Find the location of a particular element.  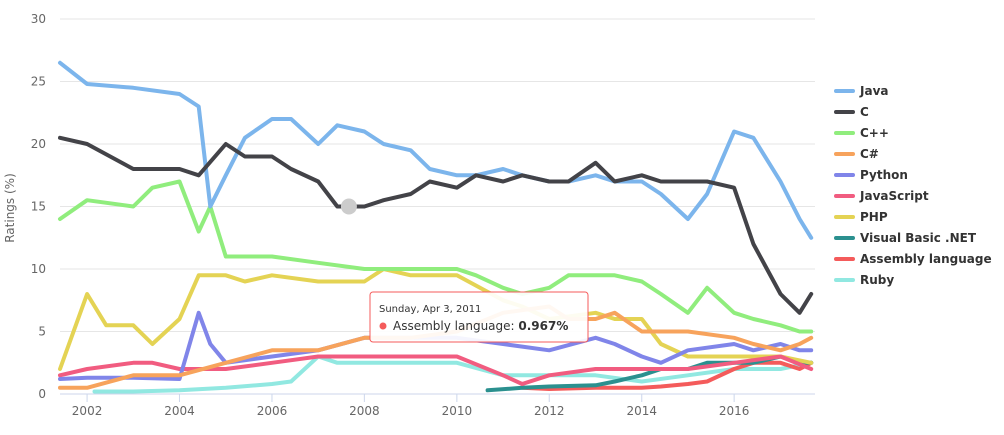

legend-item-python: Python is located at coordinates (884, 175).